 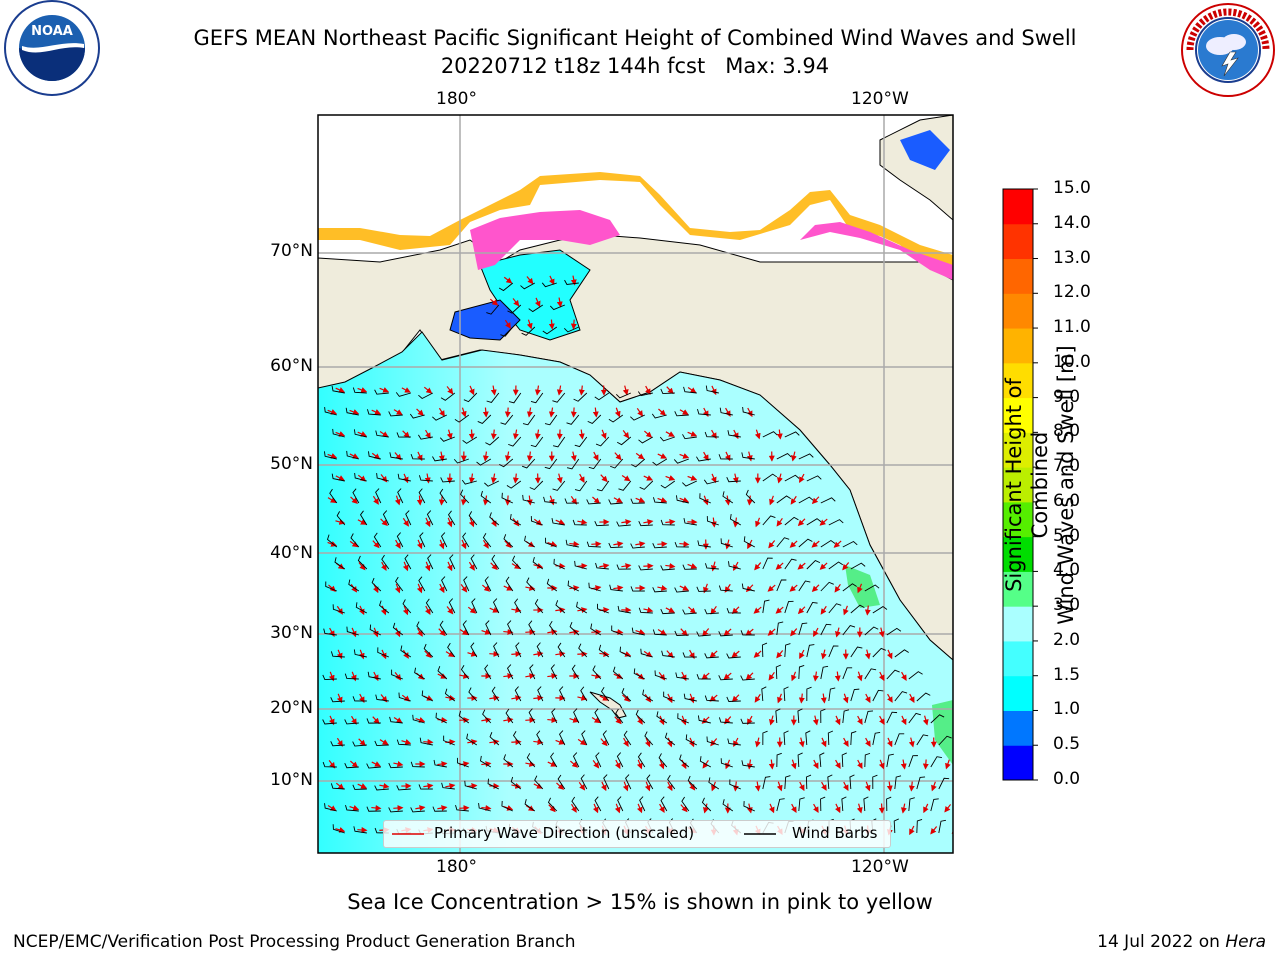 I want to click on swell-patch-mexico, so click(x=942, y=732).